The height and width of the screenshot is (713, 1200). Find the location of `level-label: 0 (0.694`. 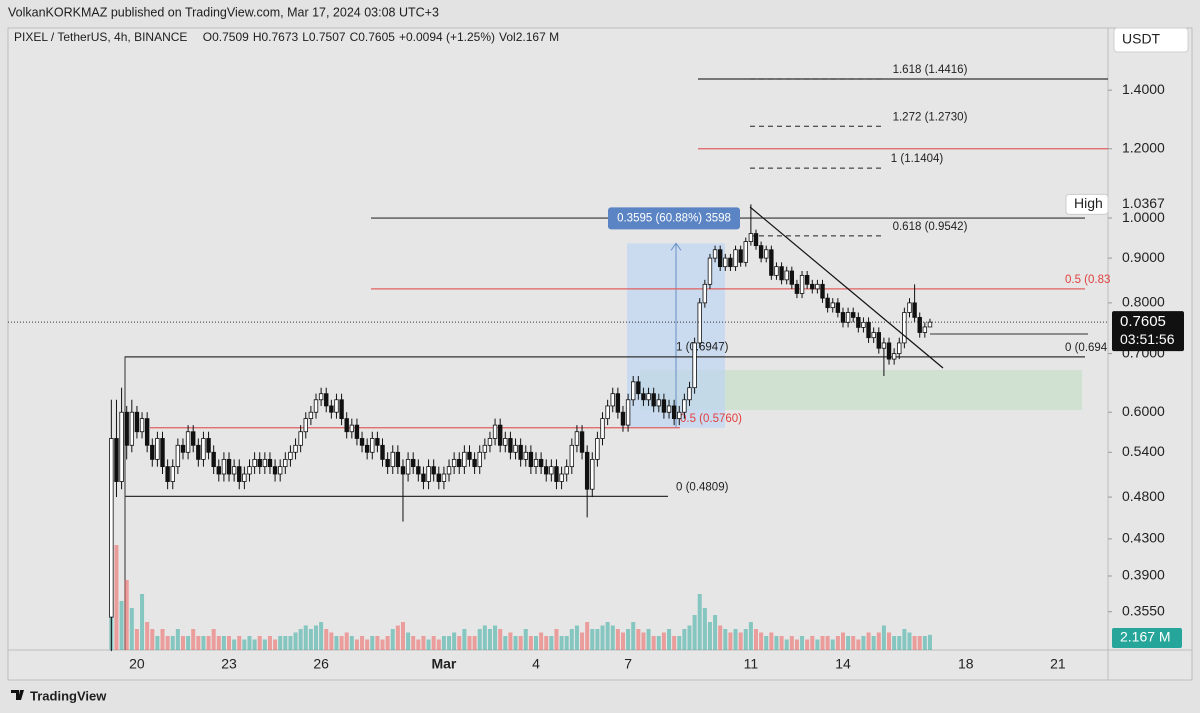

level-label: 0 (0.694 is located at coordinates (1086, 348).